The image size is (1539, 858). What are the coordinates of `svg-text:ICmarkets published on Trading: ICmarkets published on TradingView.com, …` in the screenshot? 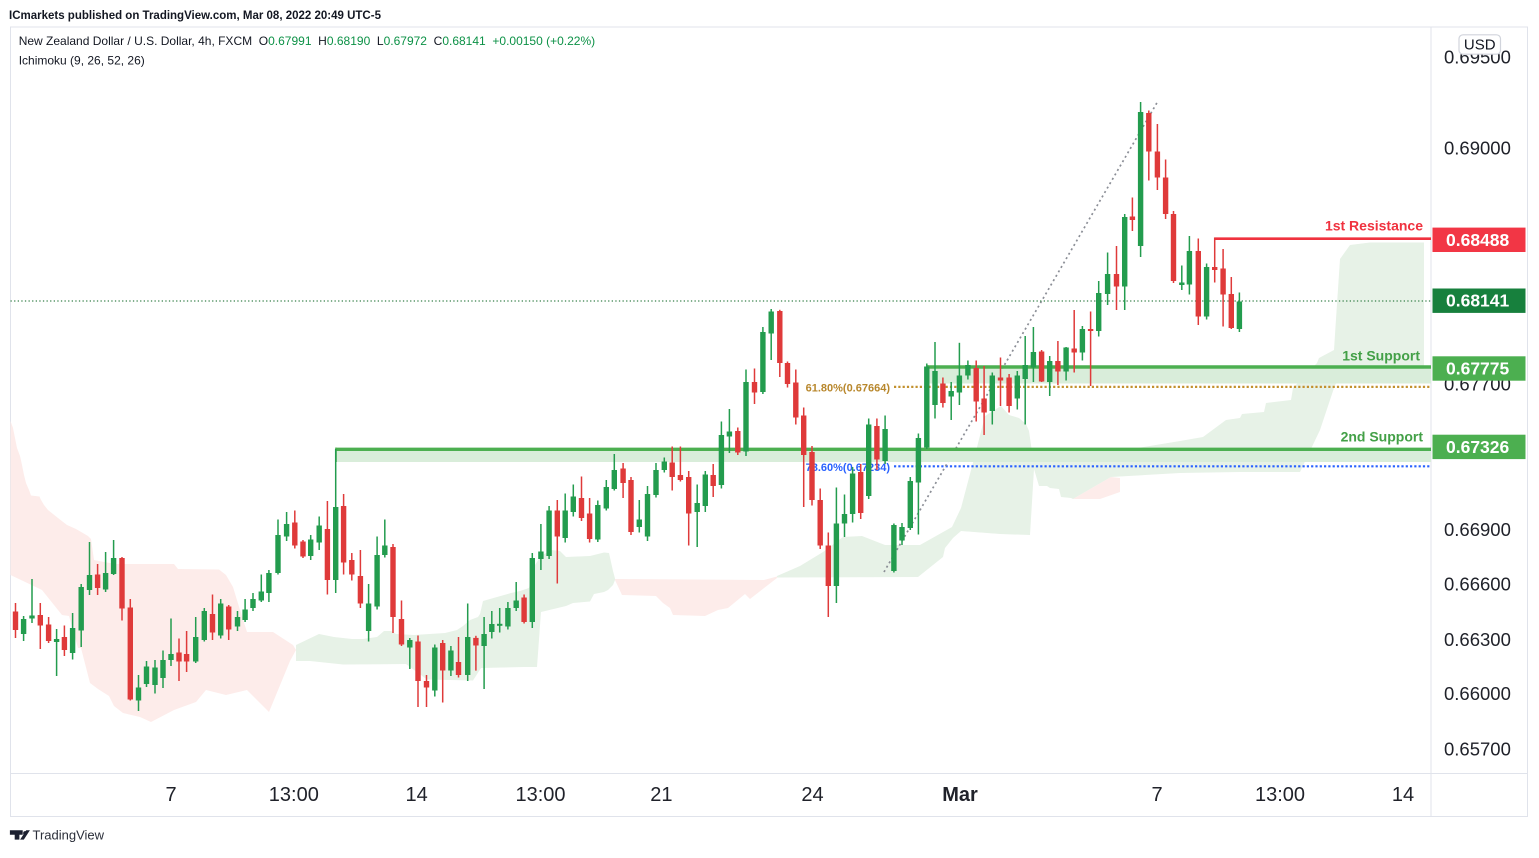 It's located at (195, 16).